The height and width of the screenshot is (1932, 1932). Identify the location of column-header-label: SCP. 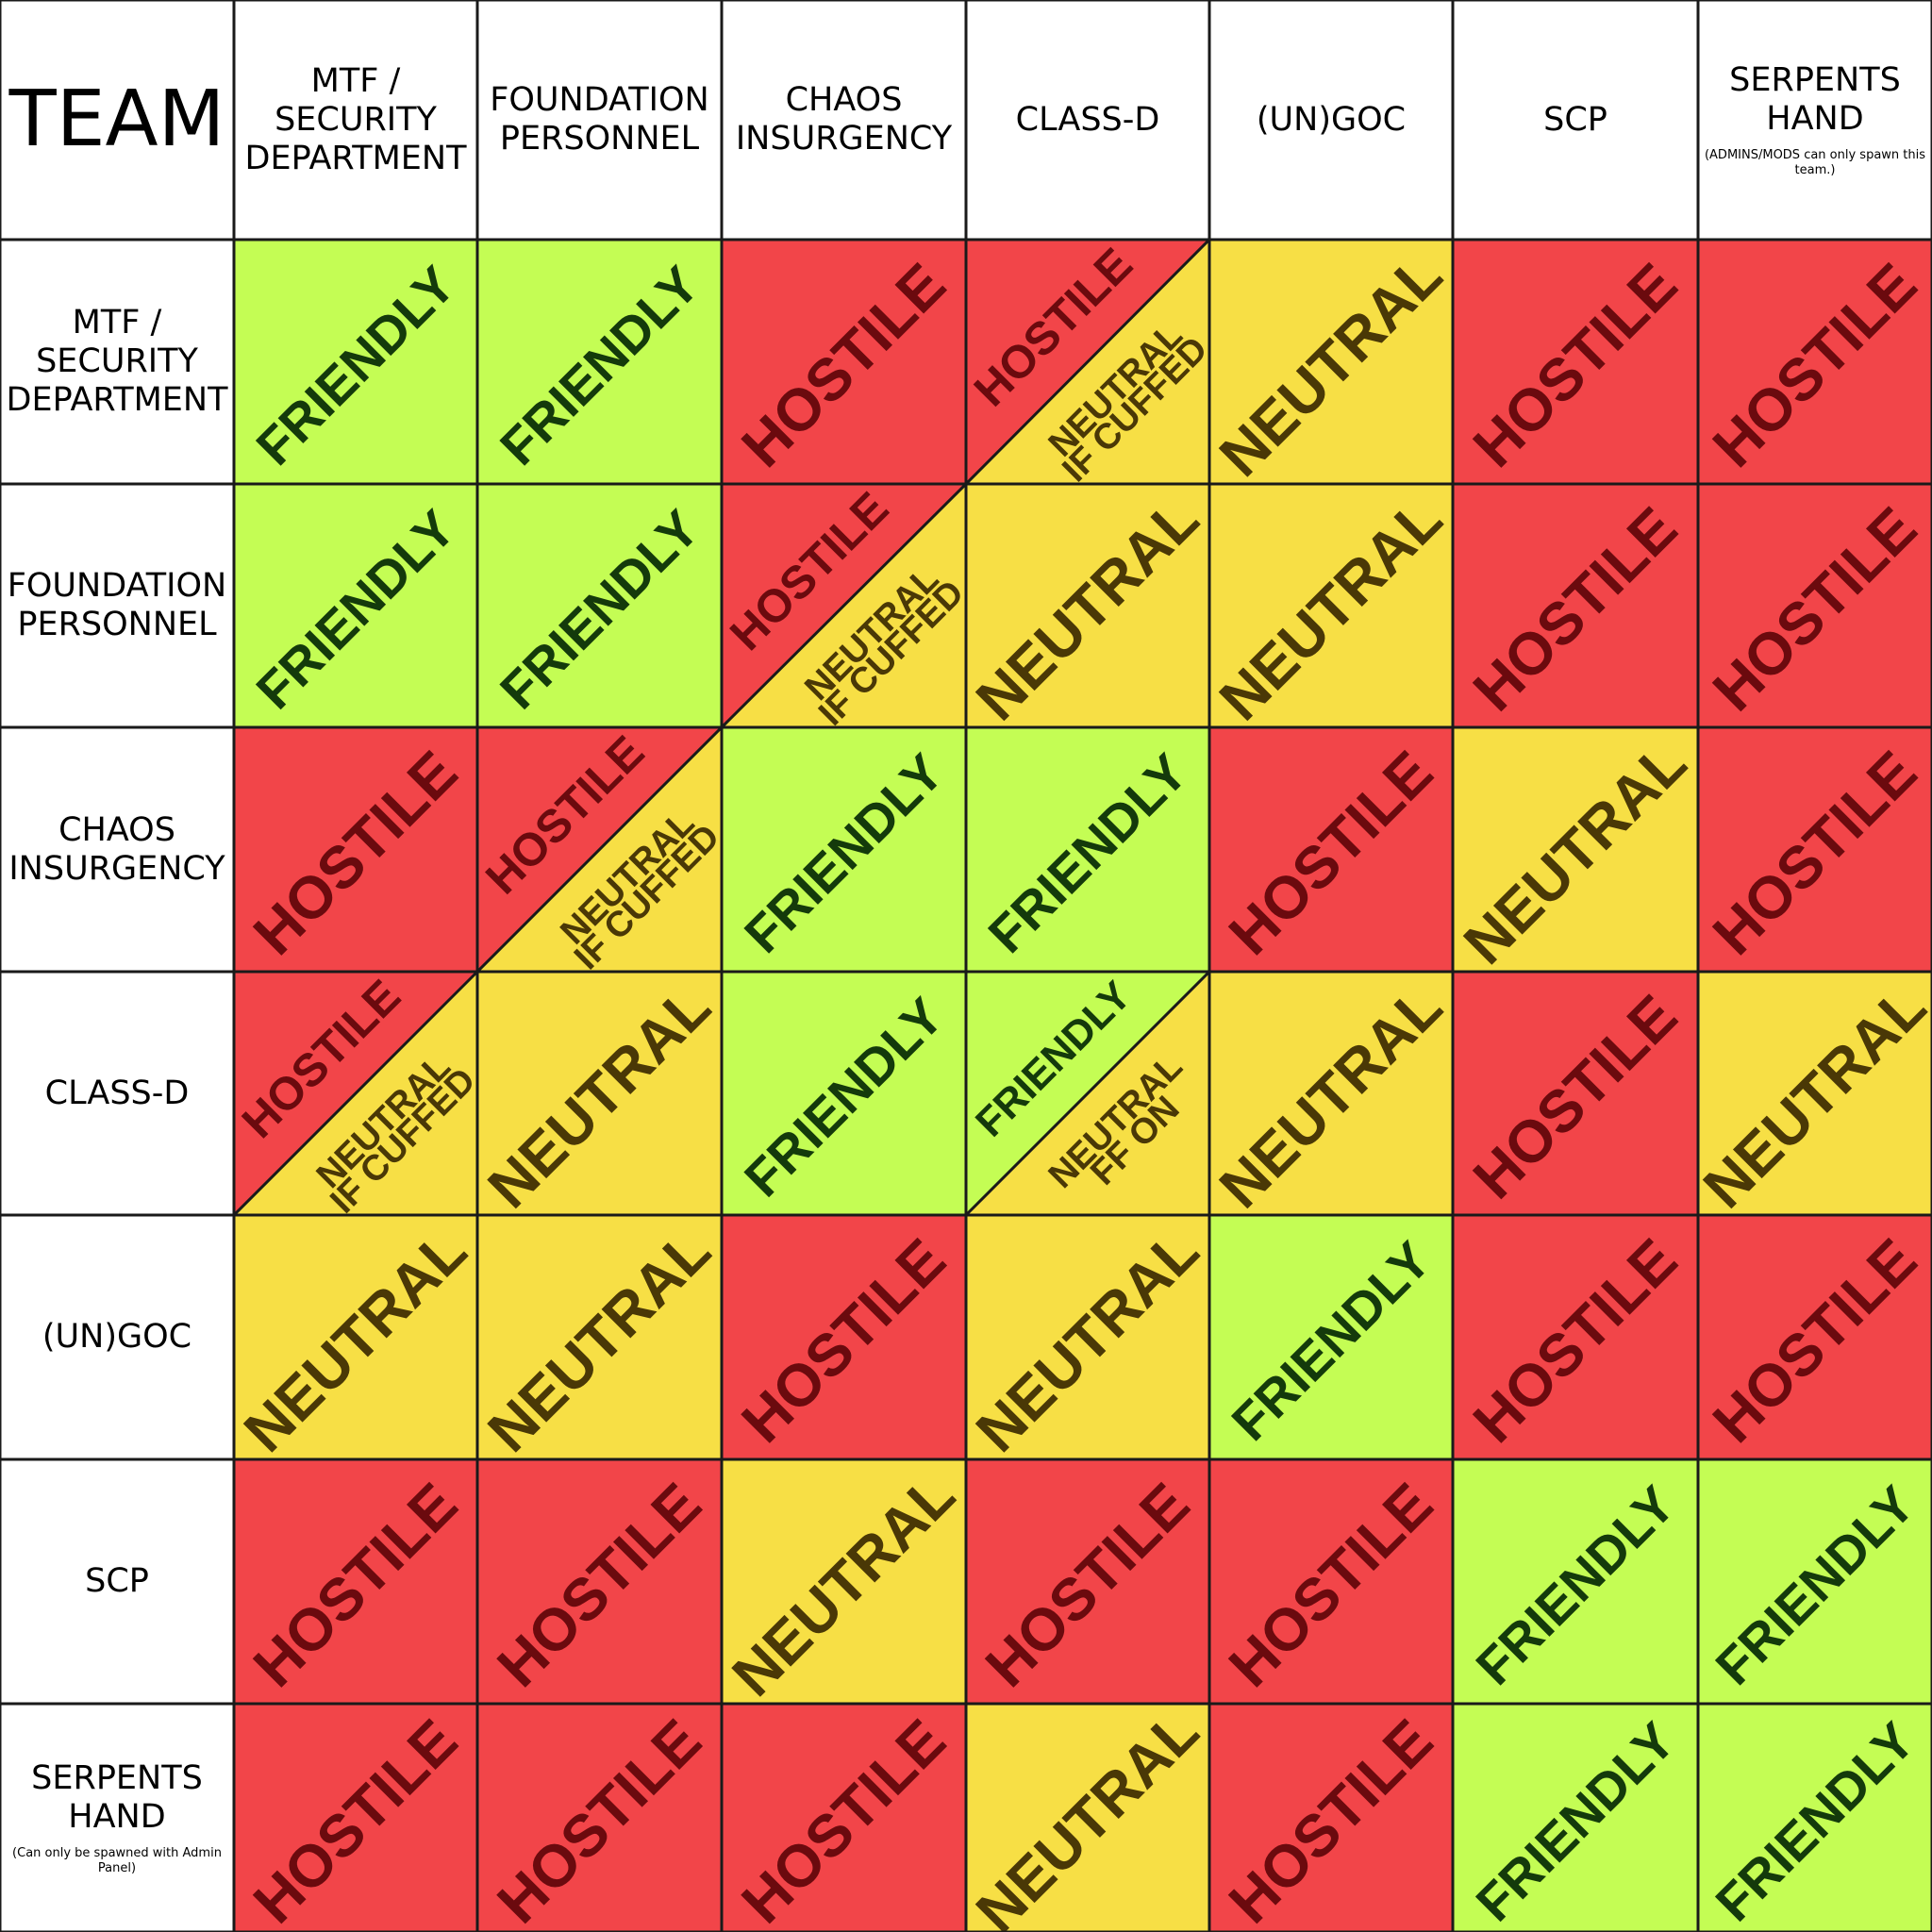
(1575, 119).